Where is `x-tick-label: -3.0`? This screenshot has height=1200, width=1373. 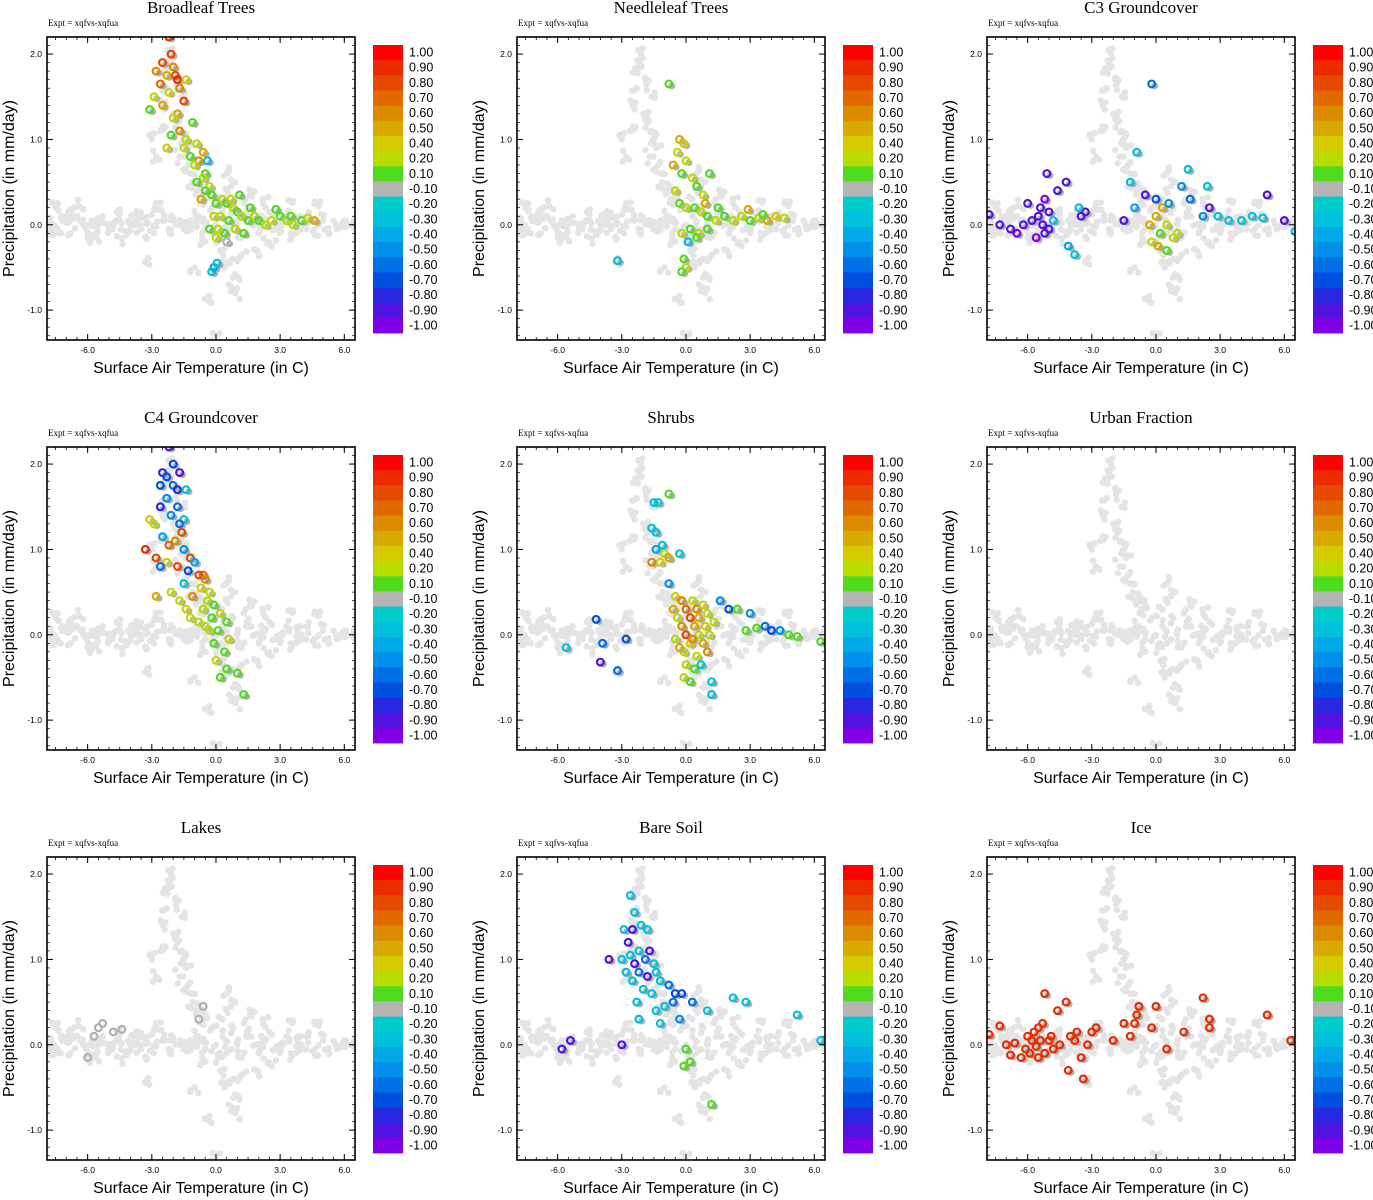 x-tick-label: -3.0 is located at coordinates (1091, 350).